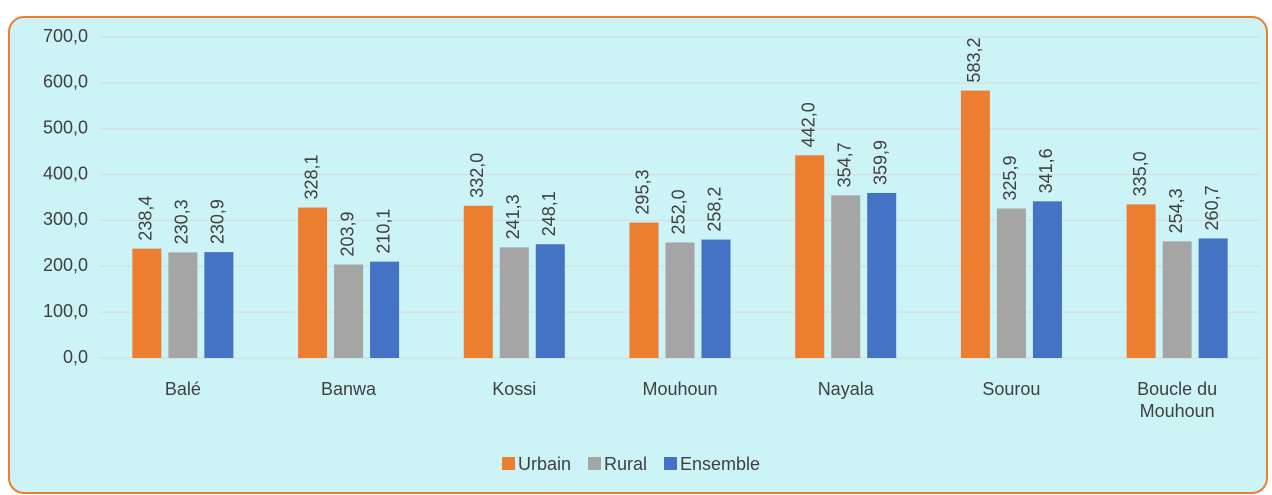 Image resolution: width=1272 pixels, height=495 pixels. I want to click on value-label: 335,0, so click(1140, 173).